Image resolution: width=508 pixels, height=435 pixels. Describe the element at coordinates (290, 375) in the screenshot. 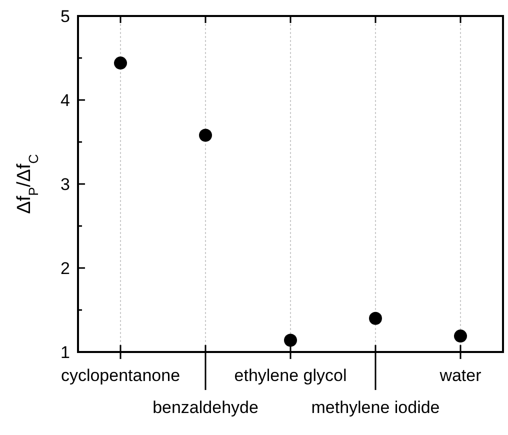

I see `x-tick-label: ethylene glycol` at that location.